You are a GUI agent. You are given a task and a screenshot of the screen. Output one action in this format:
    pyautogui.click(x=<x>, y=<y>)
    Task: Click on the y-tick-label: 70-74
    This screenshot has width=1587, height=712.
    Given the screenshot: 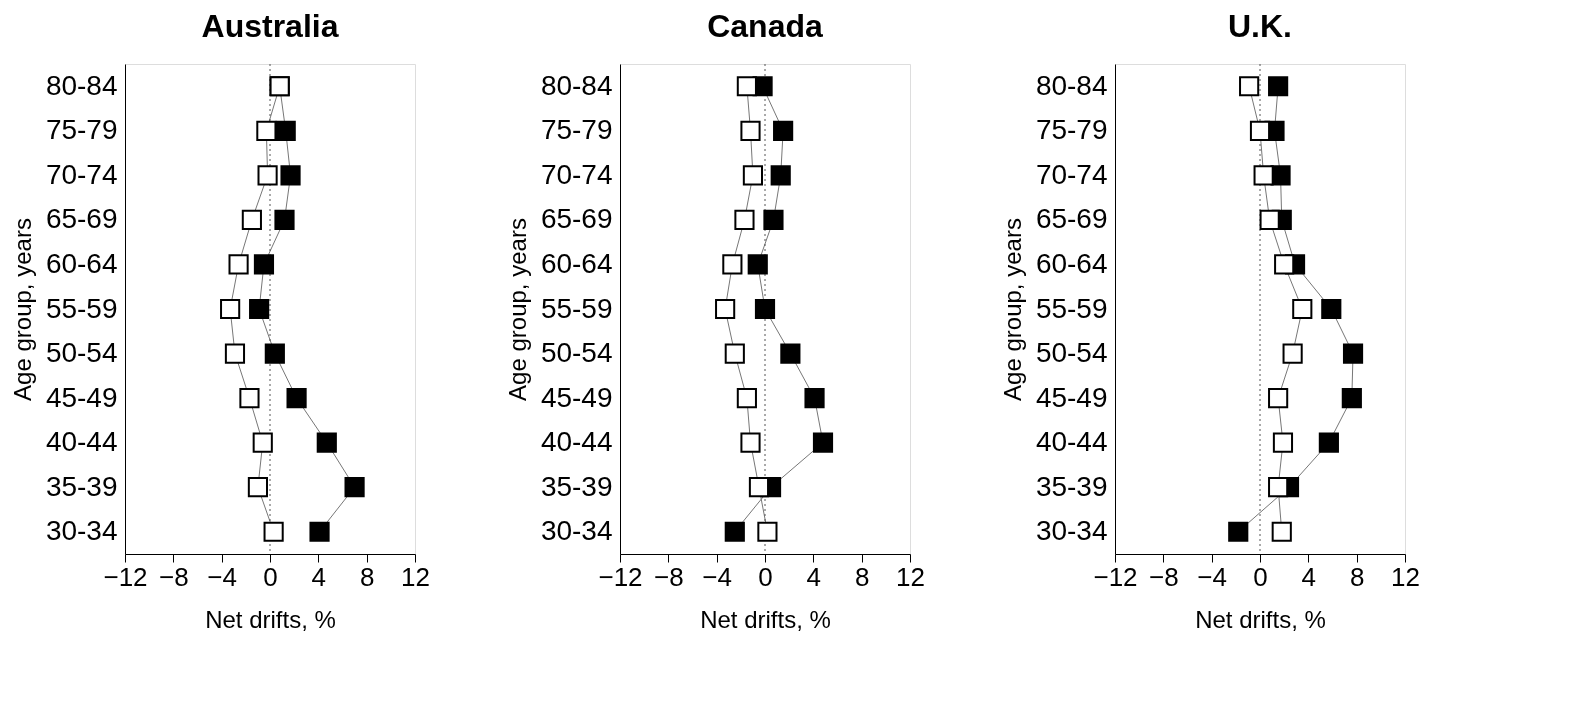 What is the action you would take?
    pyautogui.click(x=1071, y=174)
    